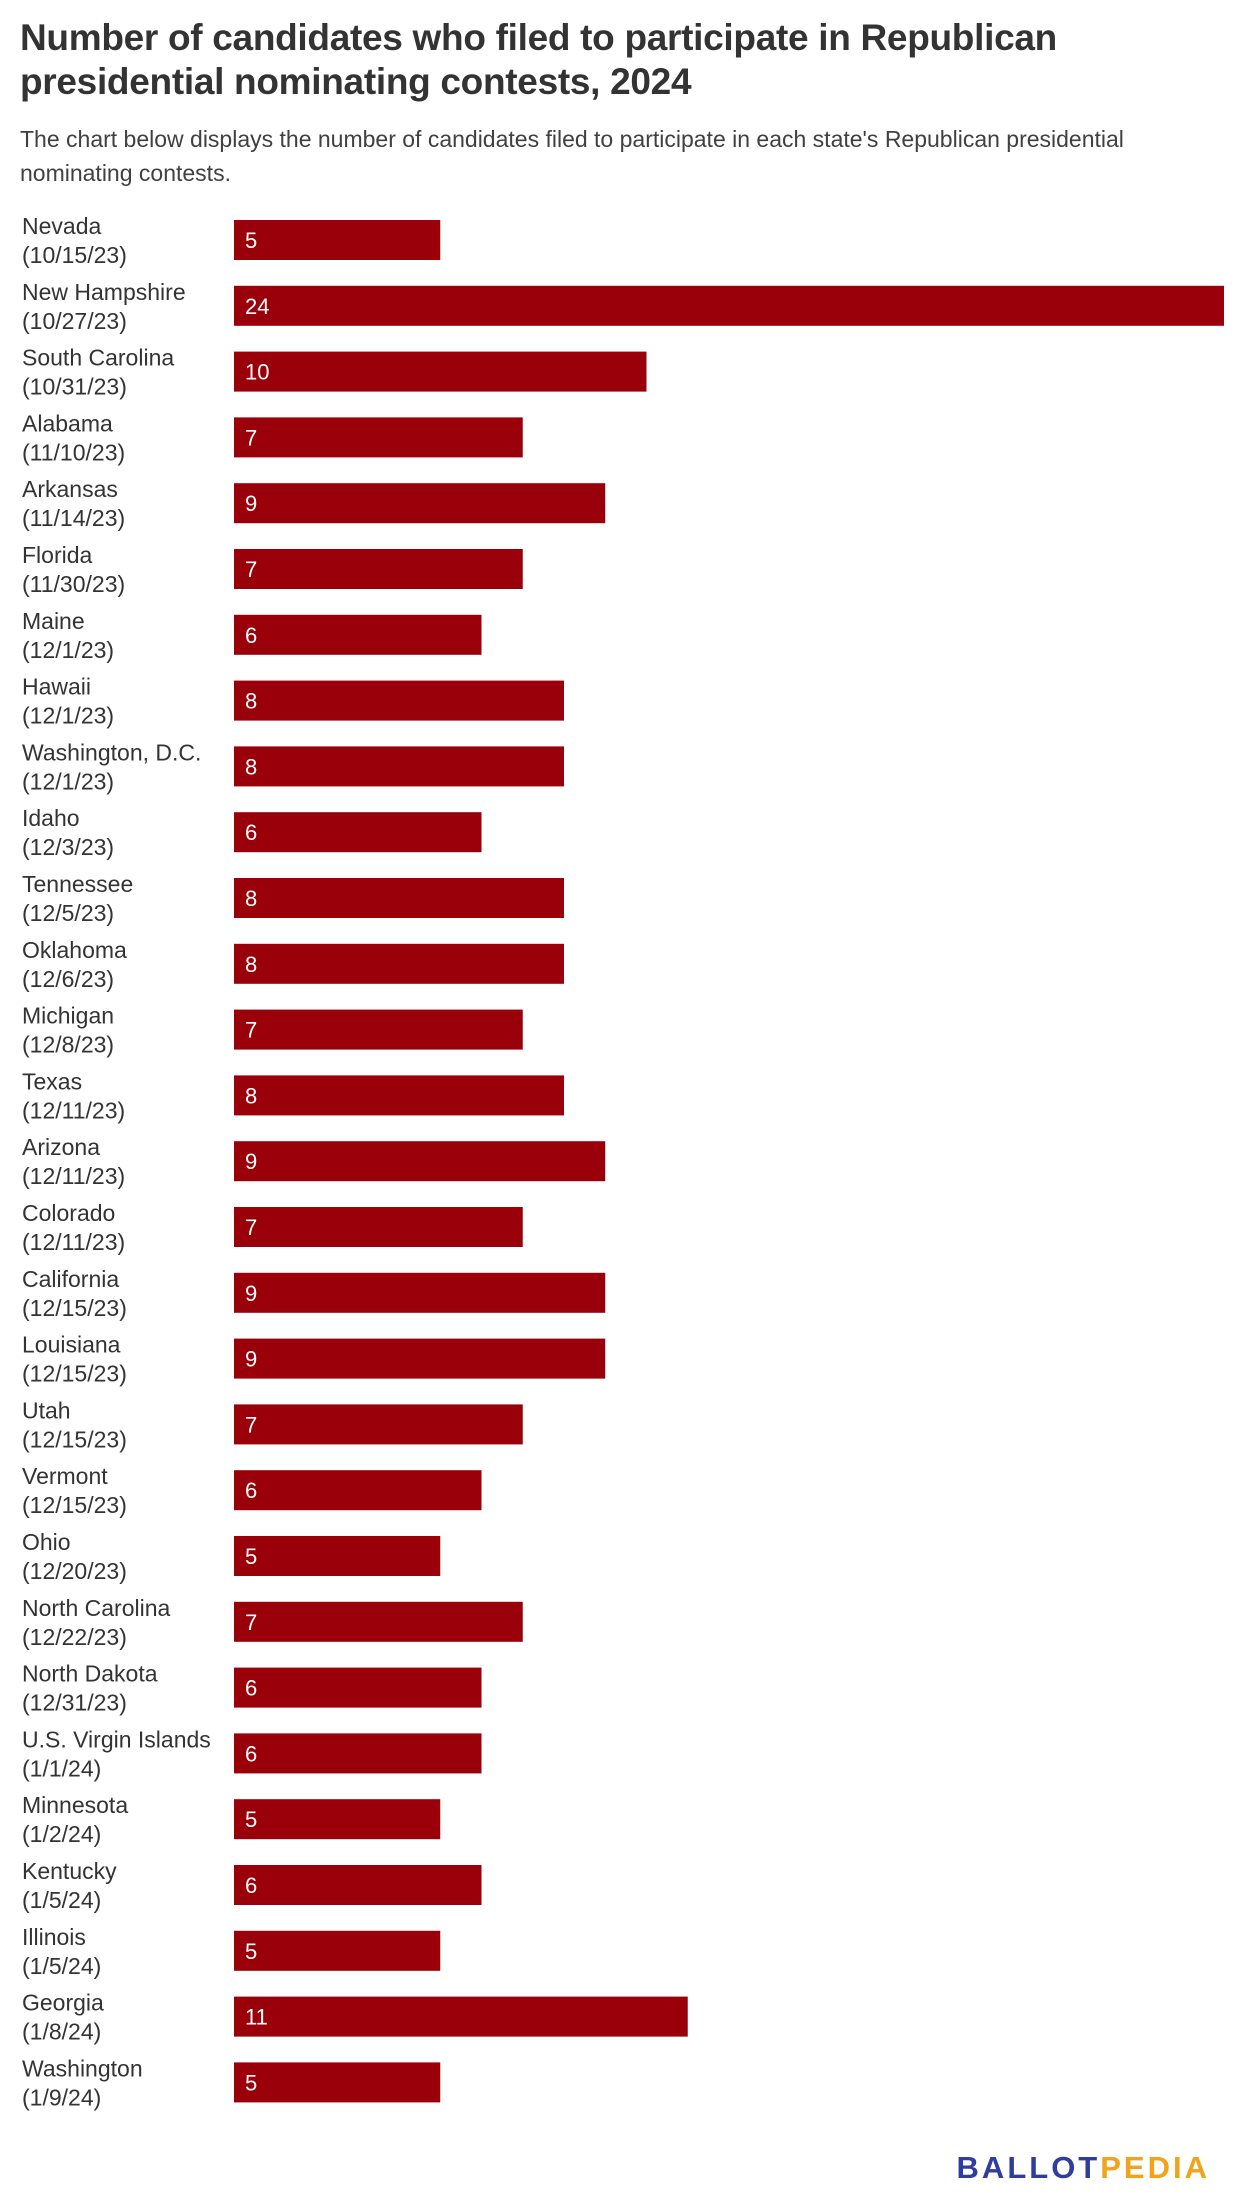 Image resolution: width=1240 pixels, height=2208 pixels. What do you see at coordinates (272, 437) in the screenshot?
I see `bar-row: Alabama (11/10/23) 7` at bounding box center [272, 437].